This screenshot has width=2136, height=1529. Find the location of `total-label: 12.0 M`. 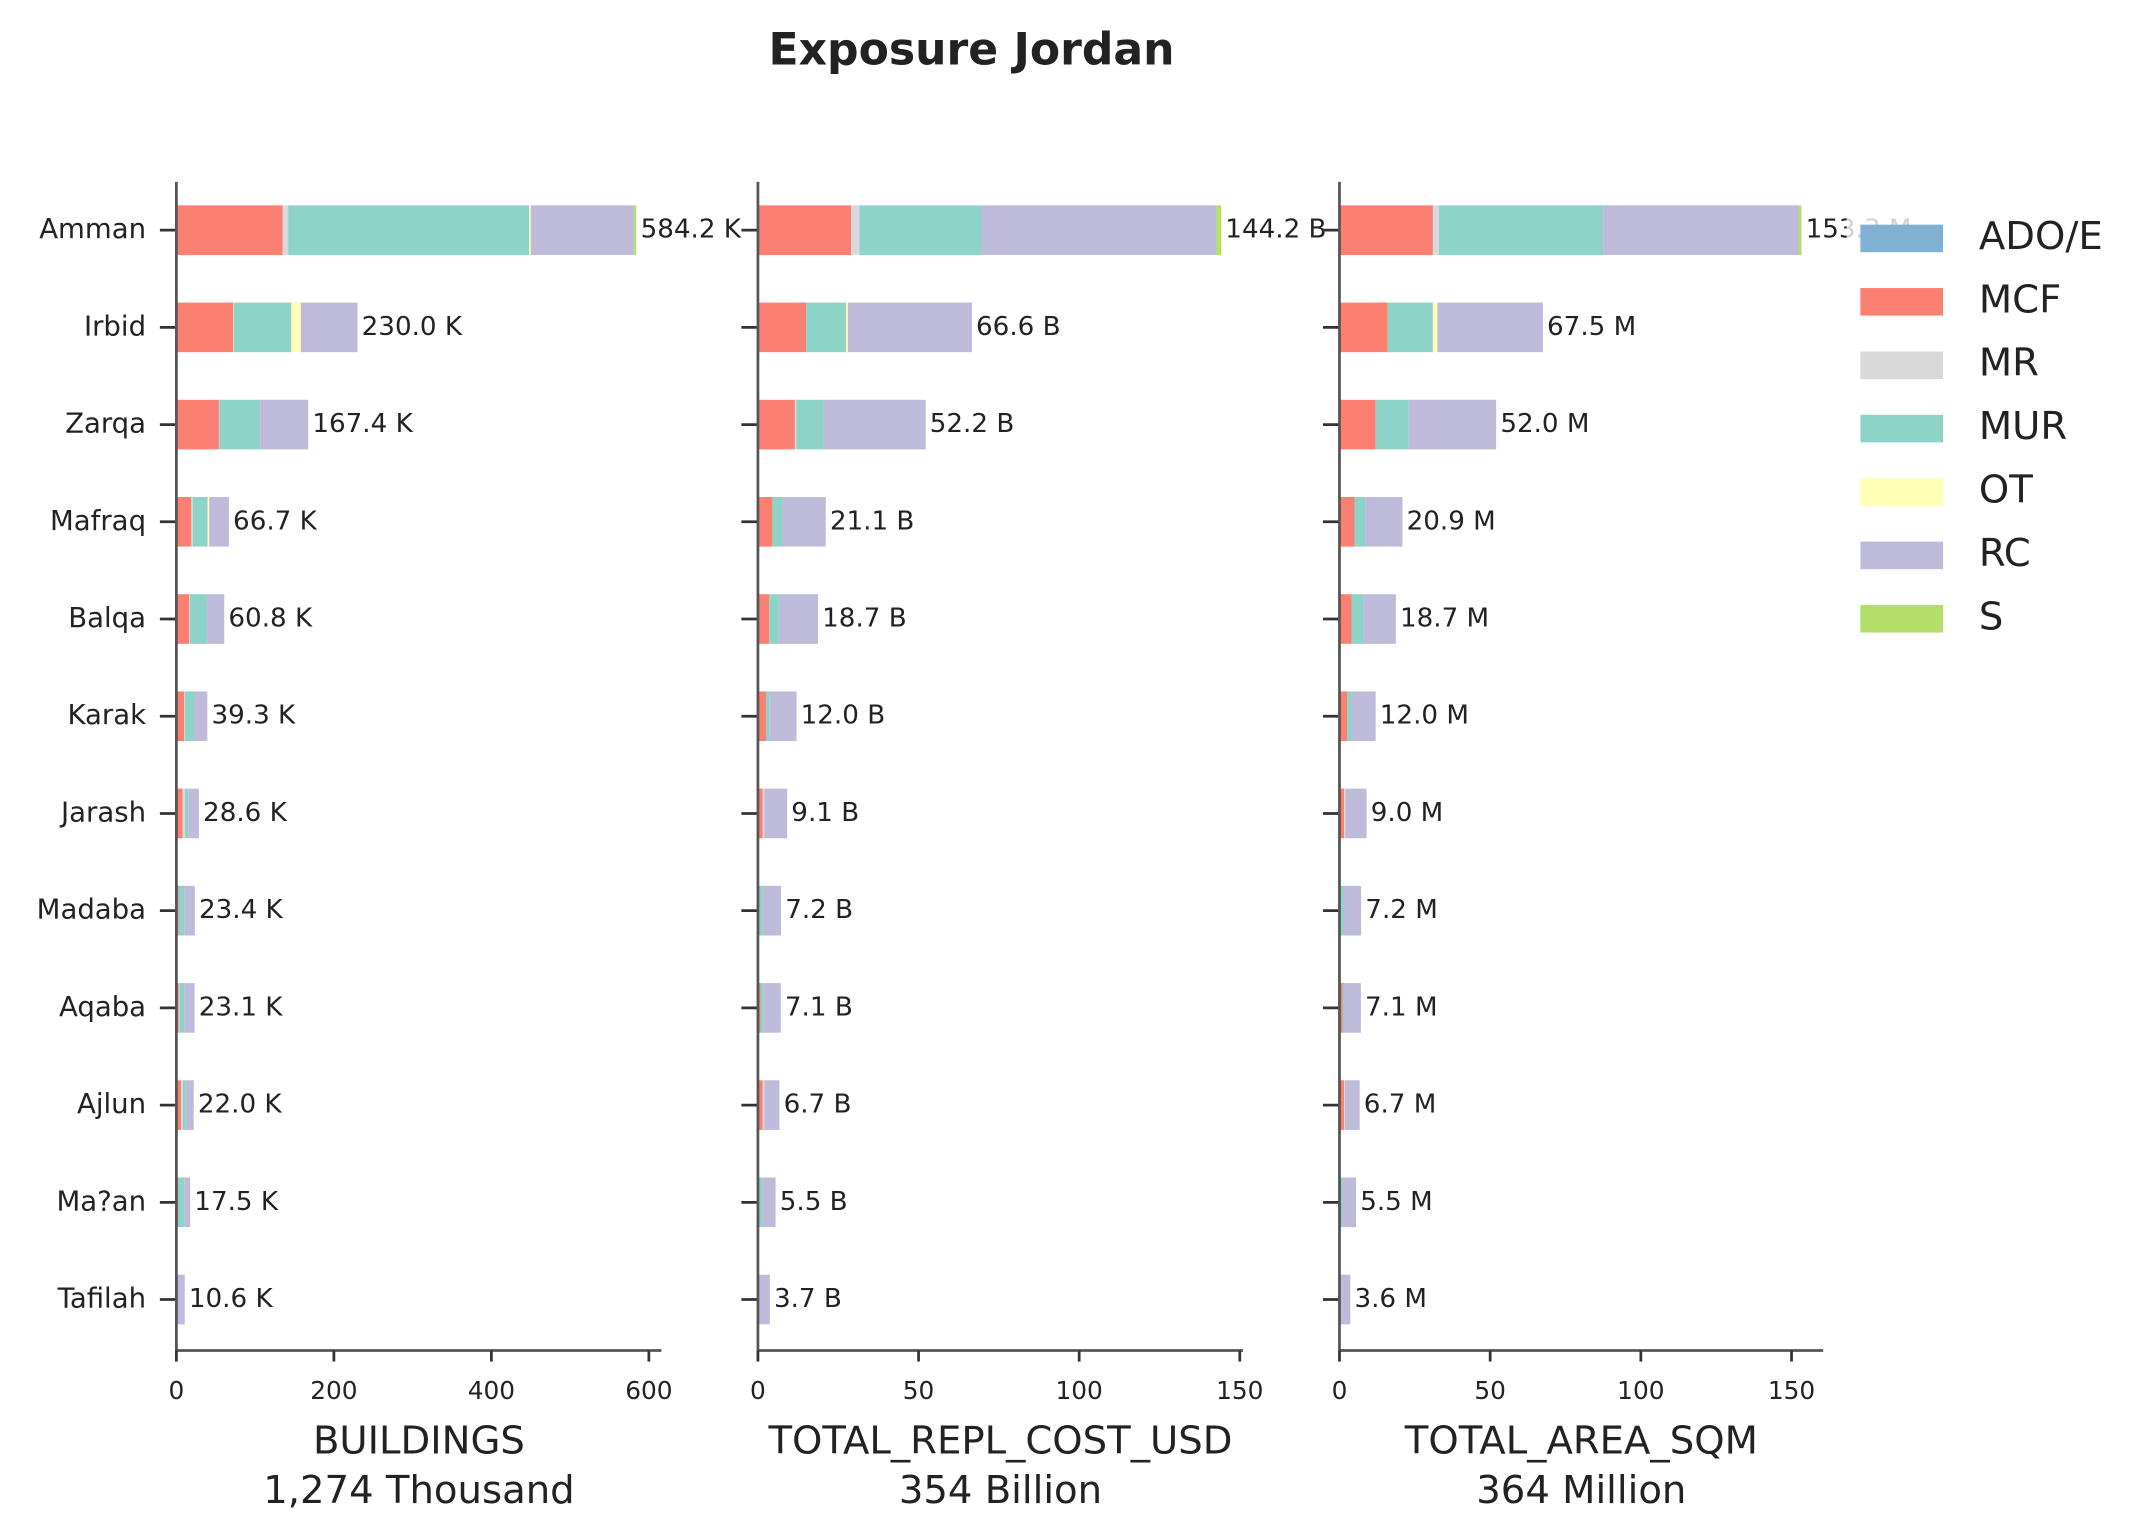

total-label: 12.0 M is located at coordinates (1424, 716).